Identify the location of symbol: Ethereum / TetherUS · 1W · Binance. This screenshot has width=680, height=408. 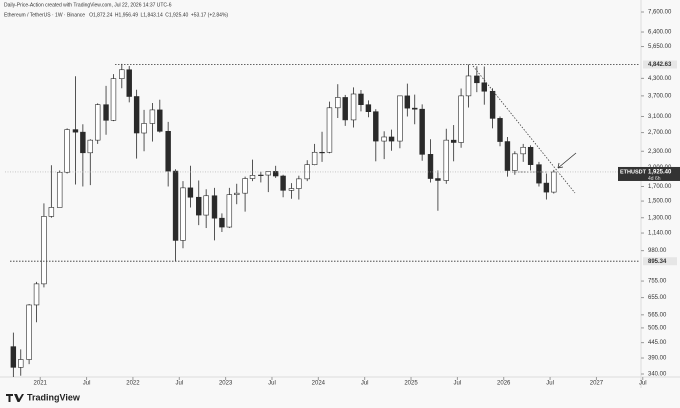
(44, 15).